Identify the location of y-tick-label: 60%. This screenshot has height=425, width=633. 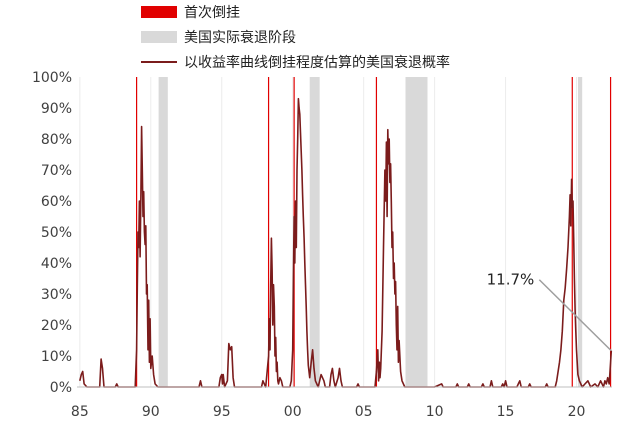
(56, 202).